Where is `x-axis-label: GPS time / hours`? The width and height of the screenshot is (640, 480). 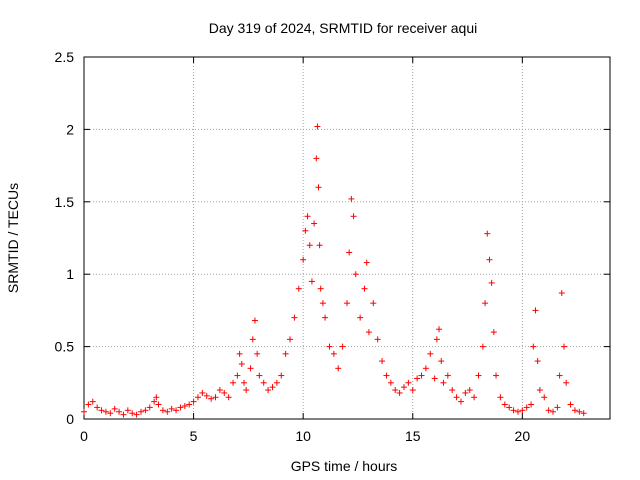
x-axis-label: GPS time / hours is located at coordinates (344, 466).